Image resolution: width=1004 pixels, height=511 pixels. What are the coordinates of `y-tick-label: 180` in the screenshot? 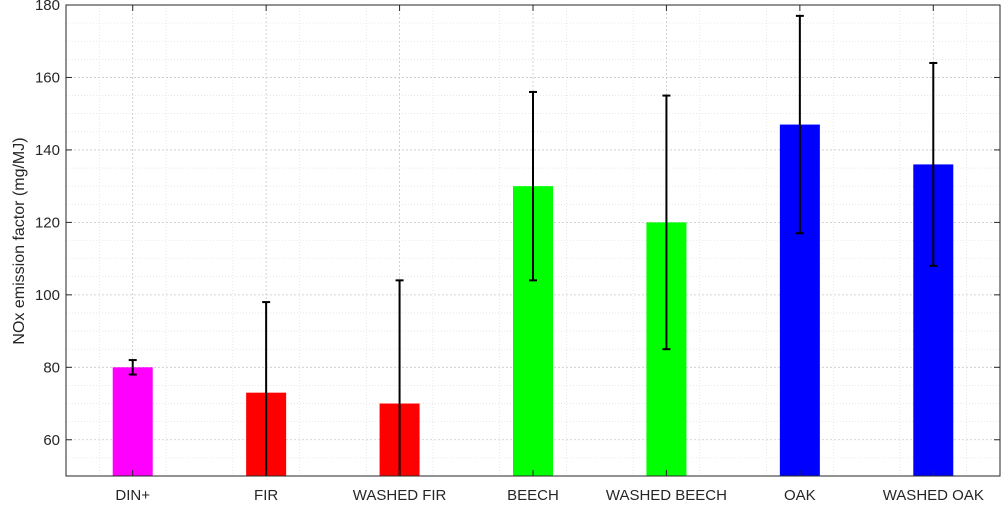 It's located at (47, 7).